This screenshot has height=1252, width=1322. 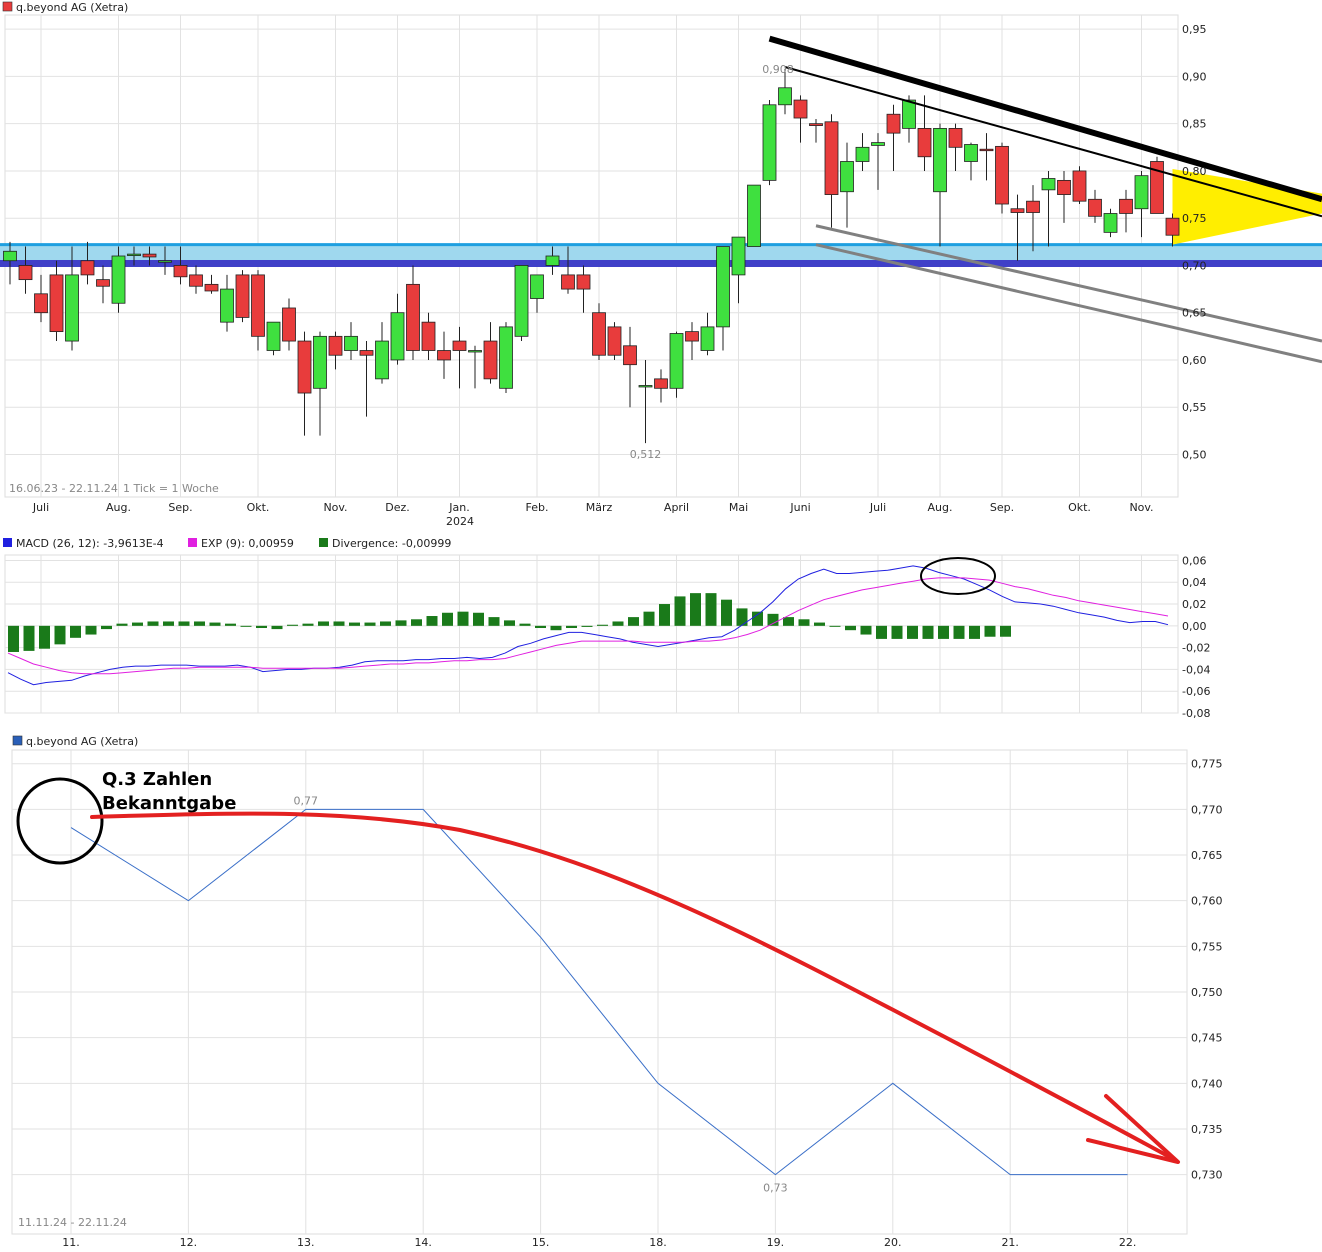 What do you see at coordinates (1194, 313) in the screenshot?
I see `y-tick-label: 0,65` at bounding box center [1194, 313].